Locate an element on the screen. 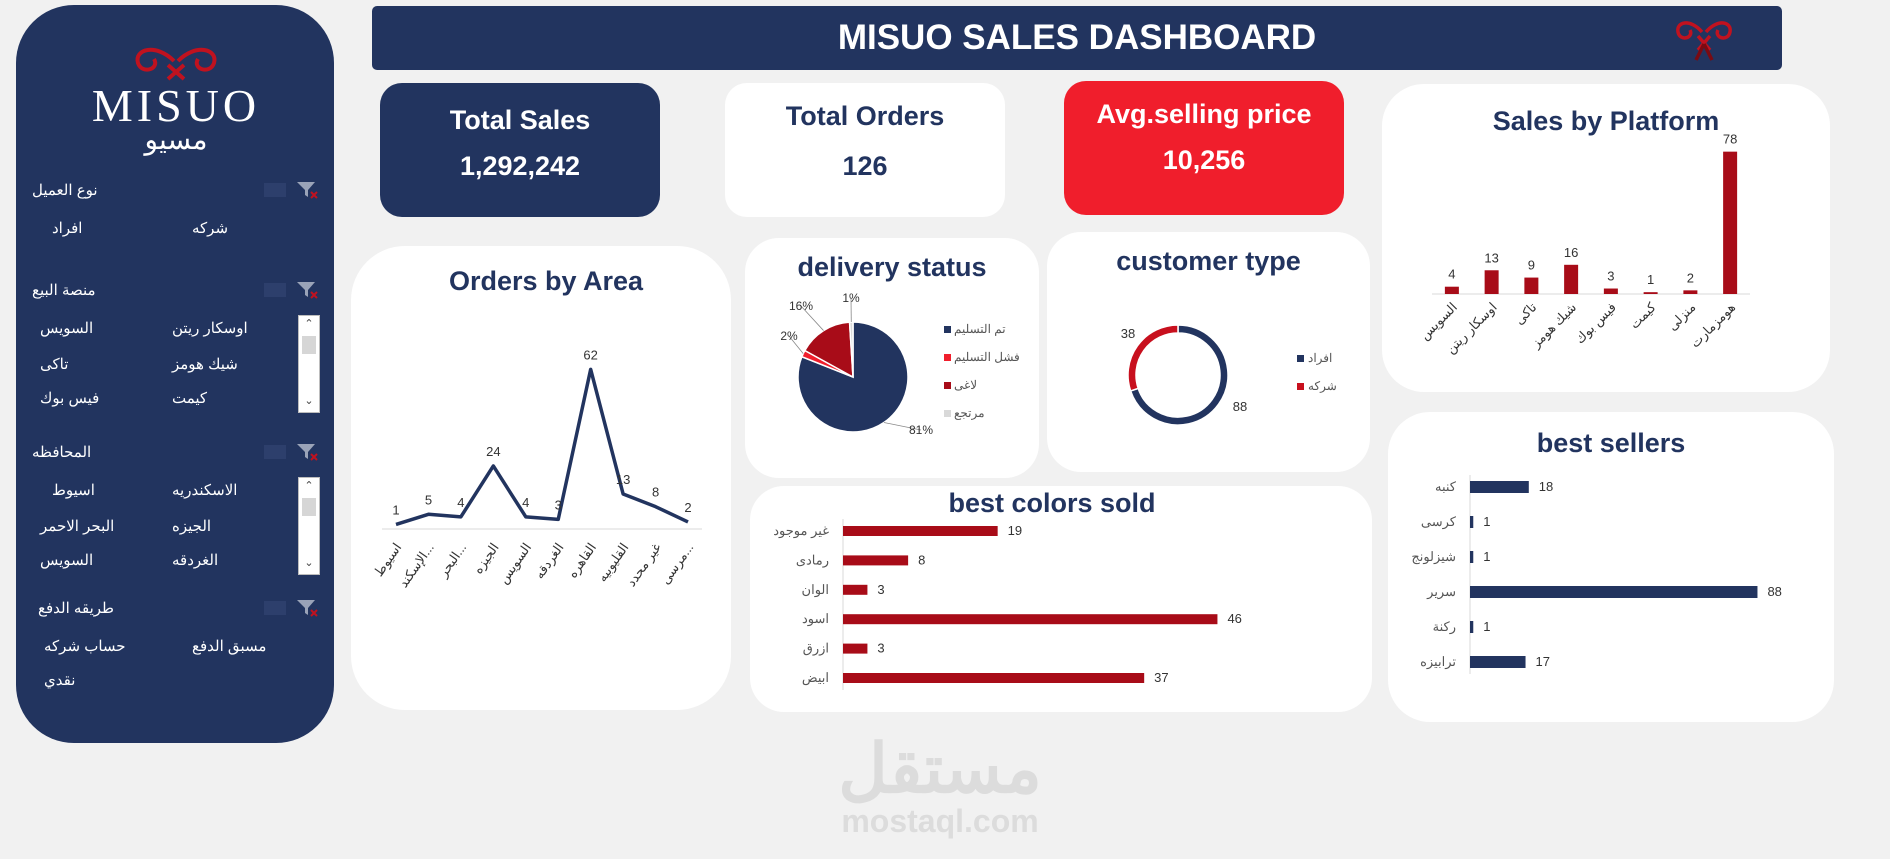  logo-ornament-icon is located at coordinates (176, 64).